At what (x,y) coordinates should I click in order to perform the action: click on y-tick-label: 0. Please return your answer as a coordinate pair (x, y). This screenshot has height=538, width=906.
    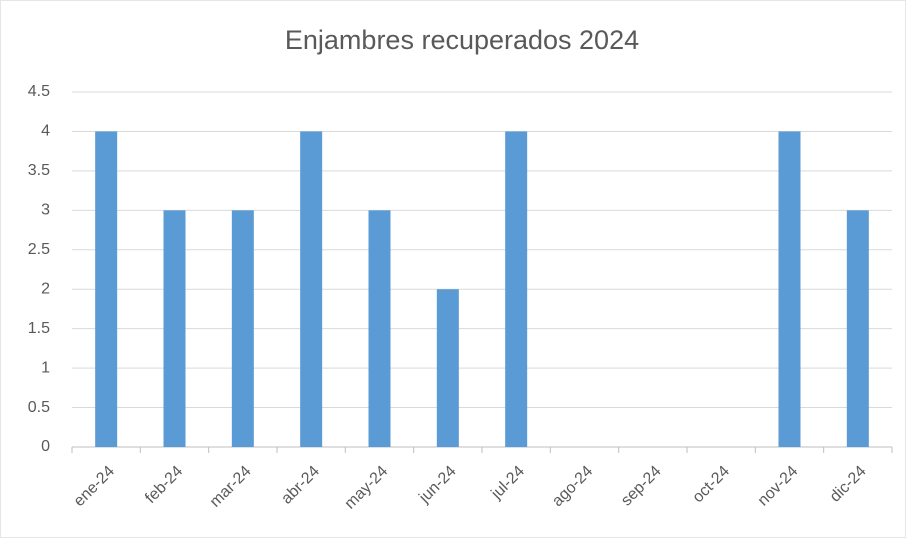
    Looking at the image, I should click on (45, 446).